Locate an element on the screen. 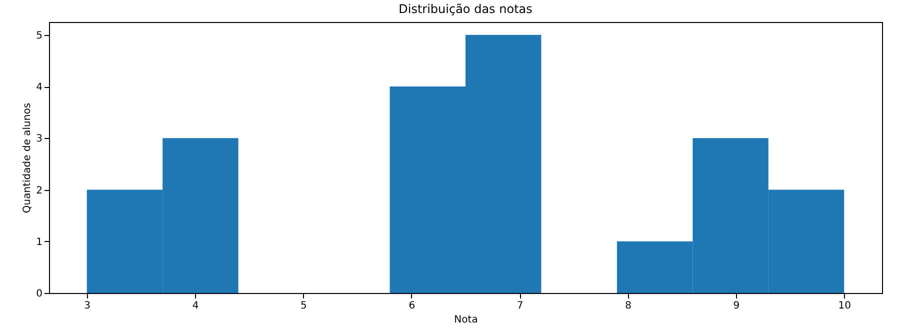 This screenshot has height=332, width=897. y-tick-label: 4 is located at coordinates (39, 88).